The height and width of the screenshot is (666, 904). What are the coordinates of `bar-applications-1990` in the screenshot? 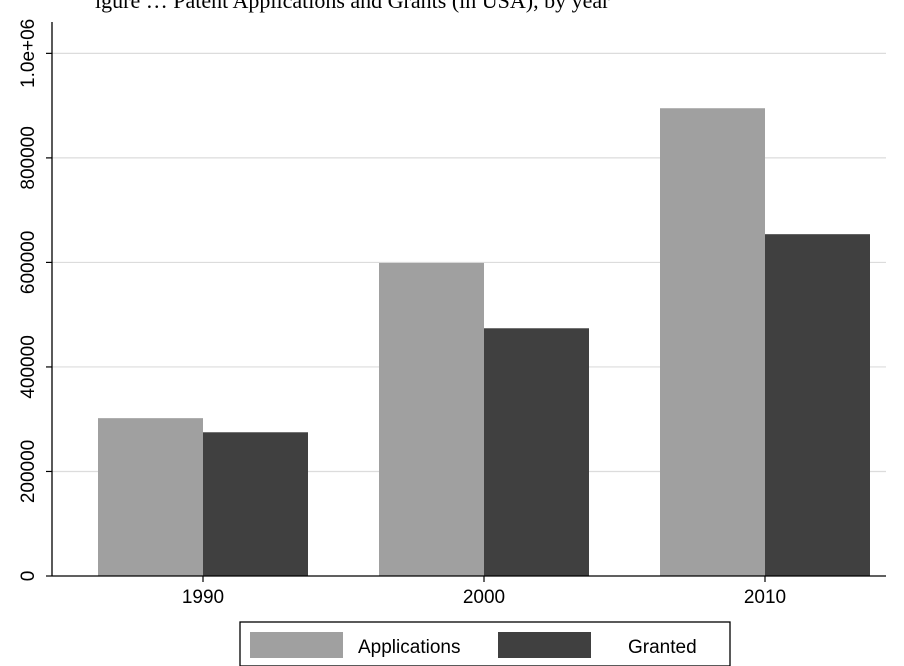 It's located at (150, 497).